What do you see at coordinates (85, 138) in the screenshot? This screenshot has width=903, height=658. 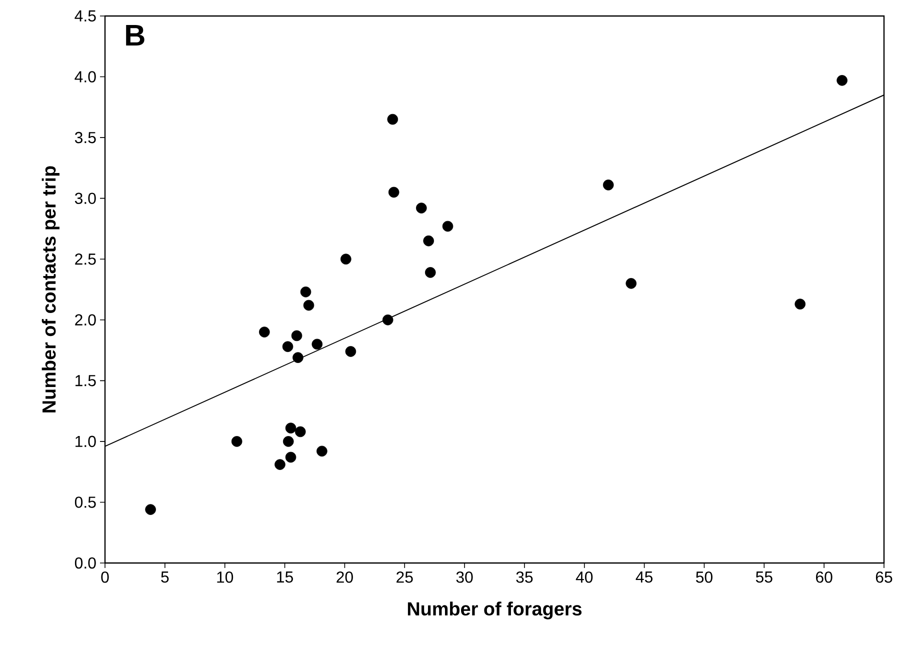 I see `y-tick-label: 3.5` at bounding box center [85, 138].